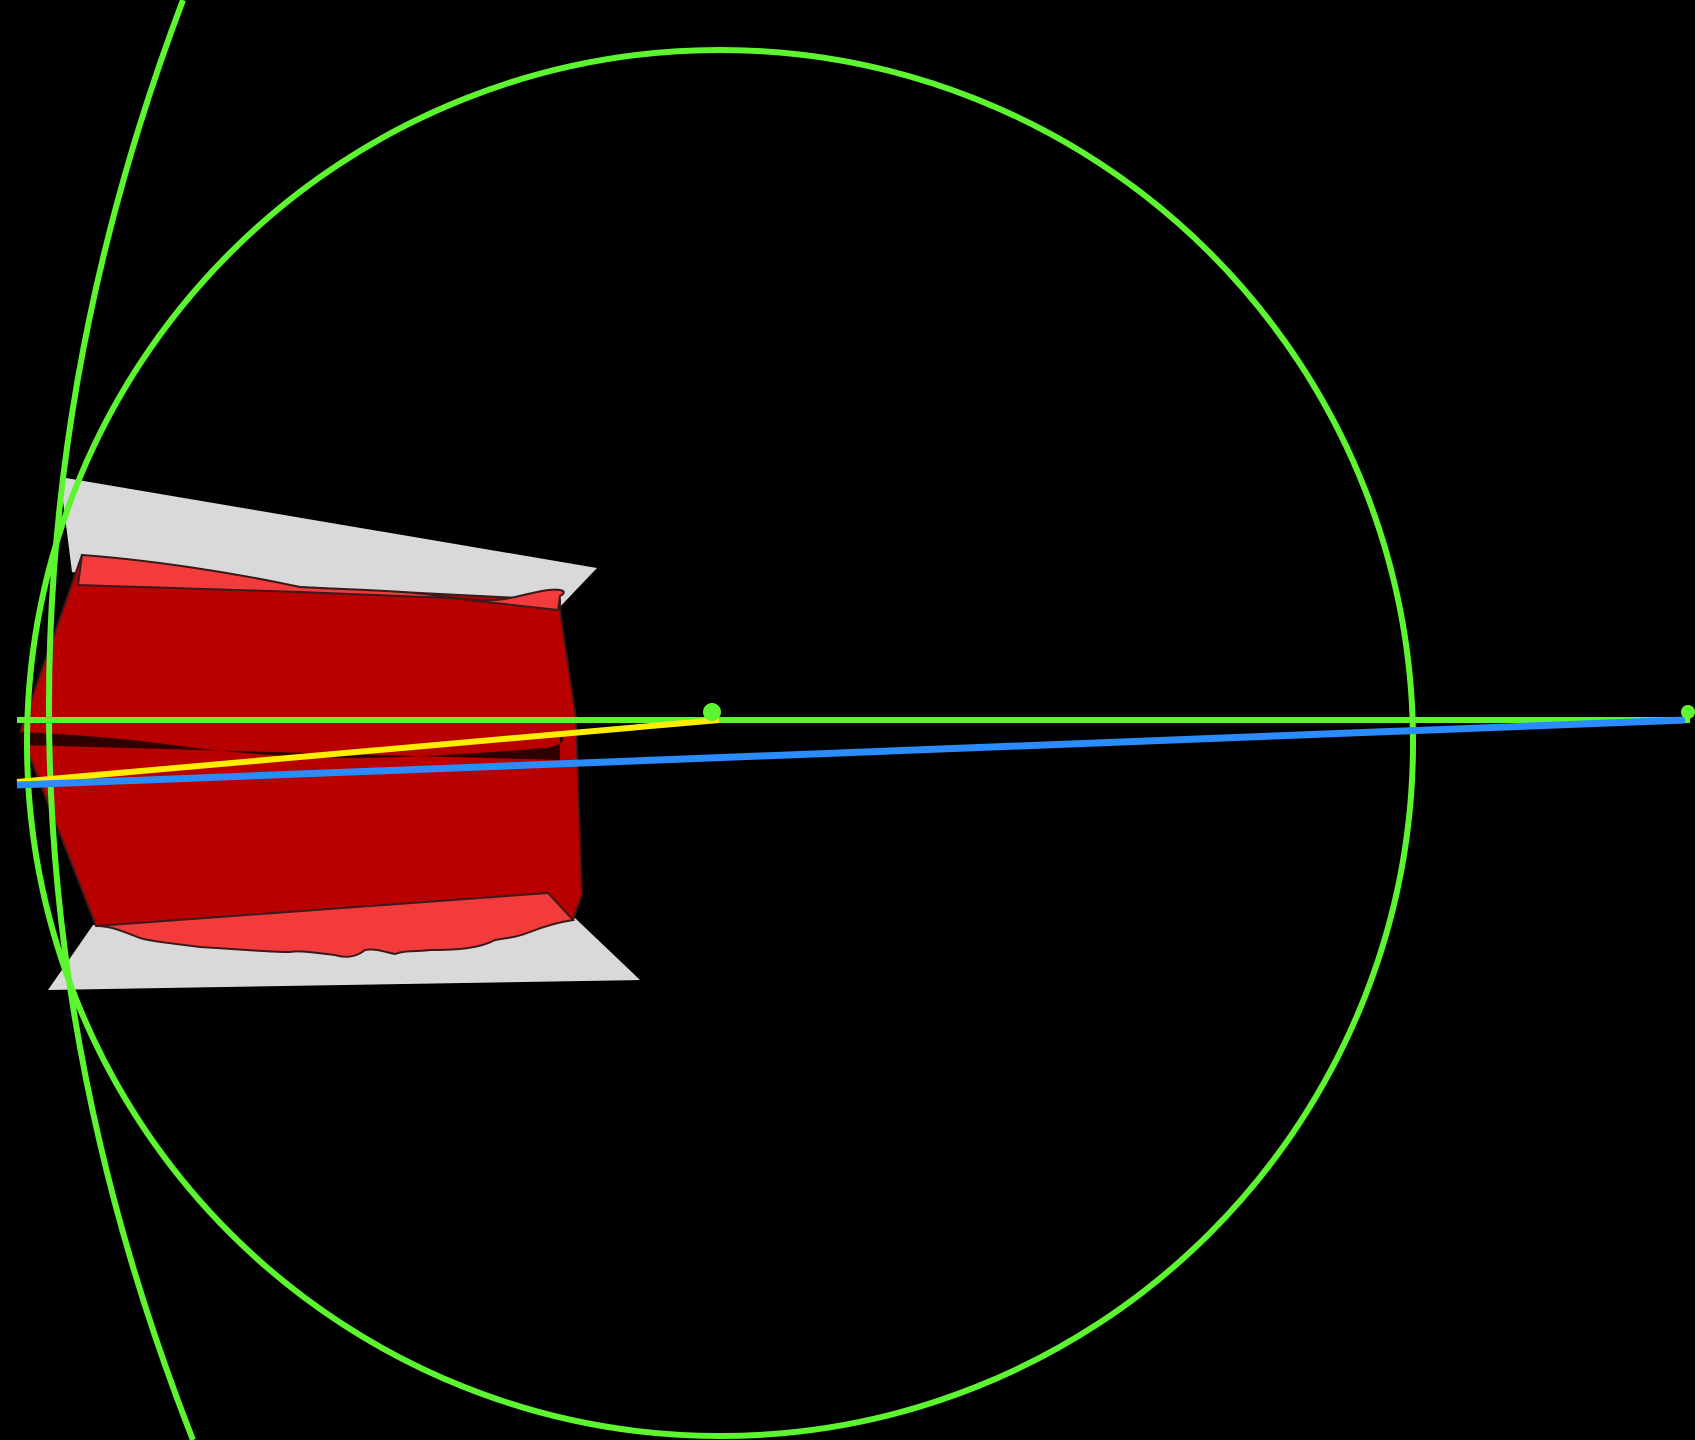 The image size is (1695, 1440). I want to click on blue-ray, so click(851, 752).